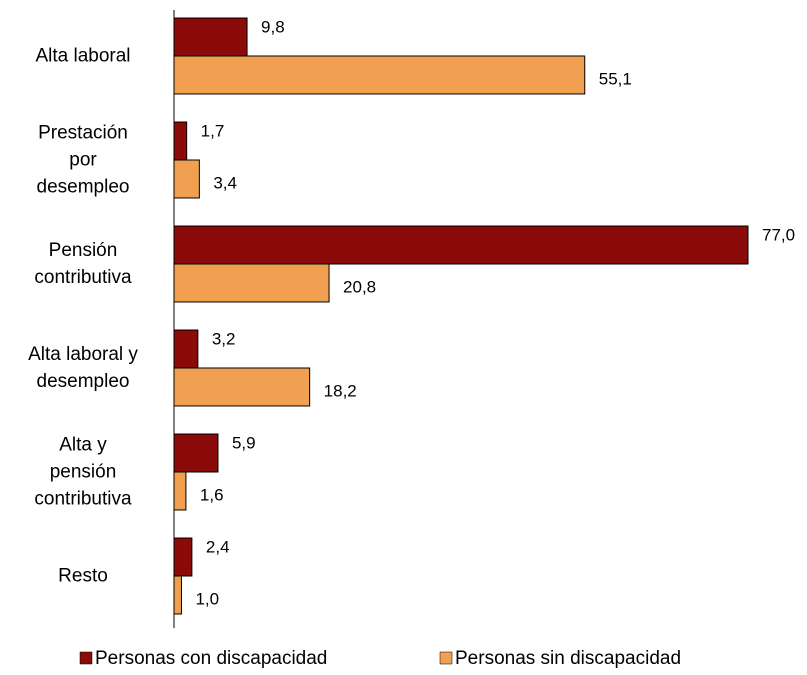 This screenshot has height=675, width=807. Describe the element at coordinates (340, 390) in the screenshot. I see `data-label: 18,2` at that location.